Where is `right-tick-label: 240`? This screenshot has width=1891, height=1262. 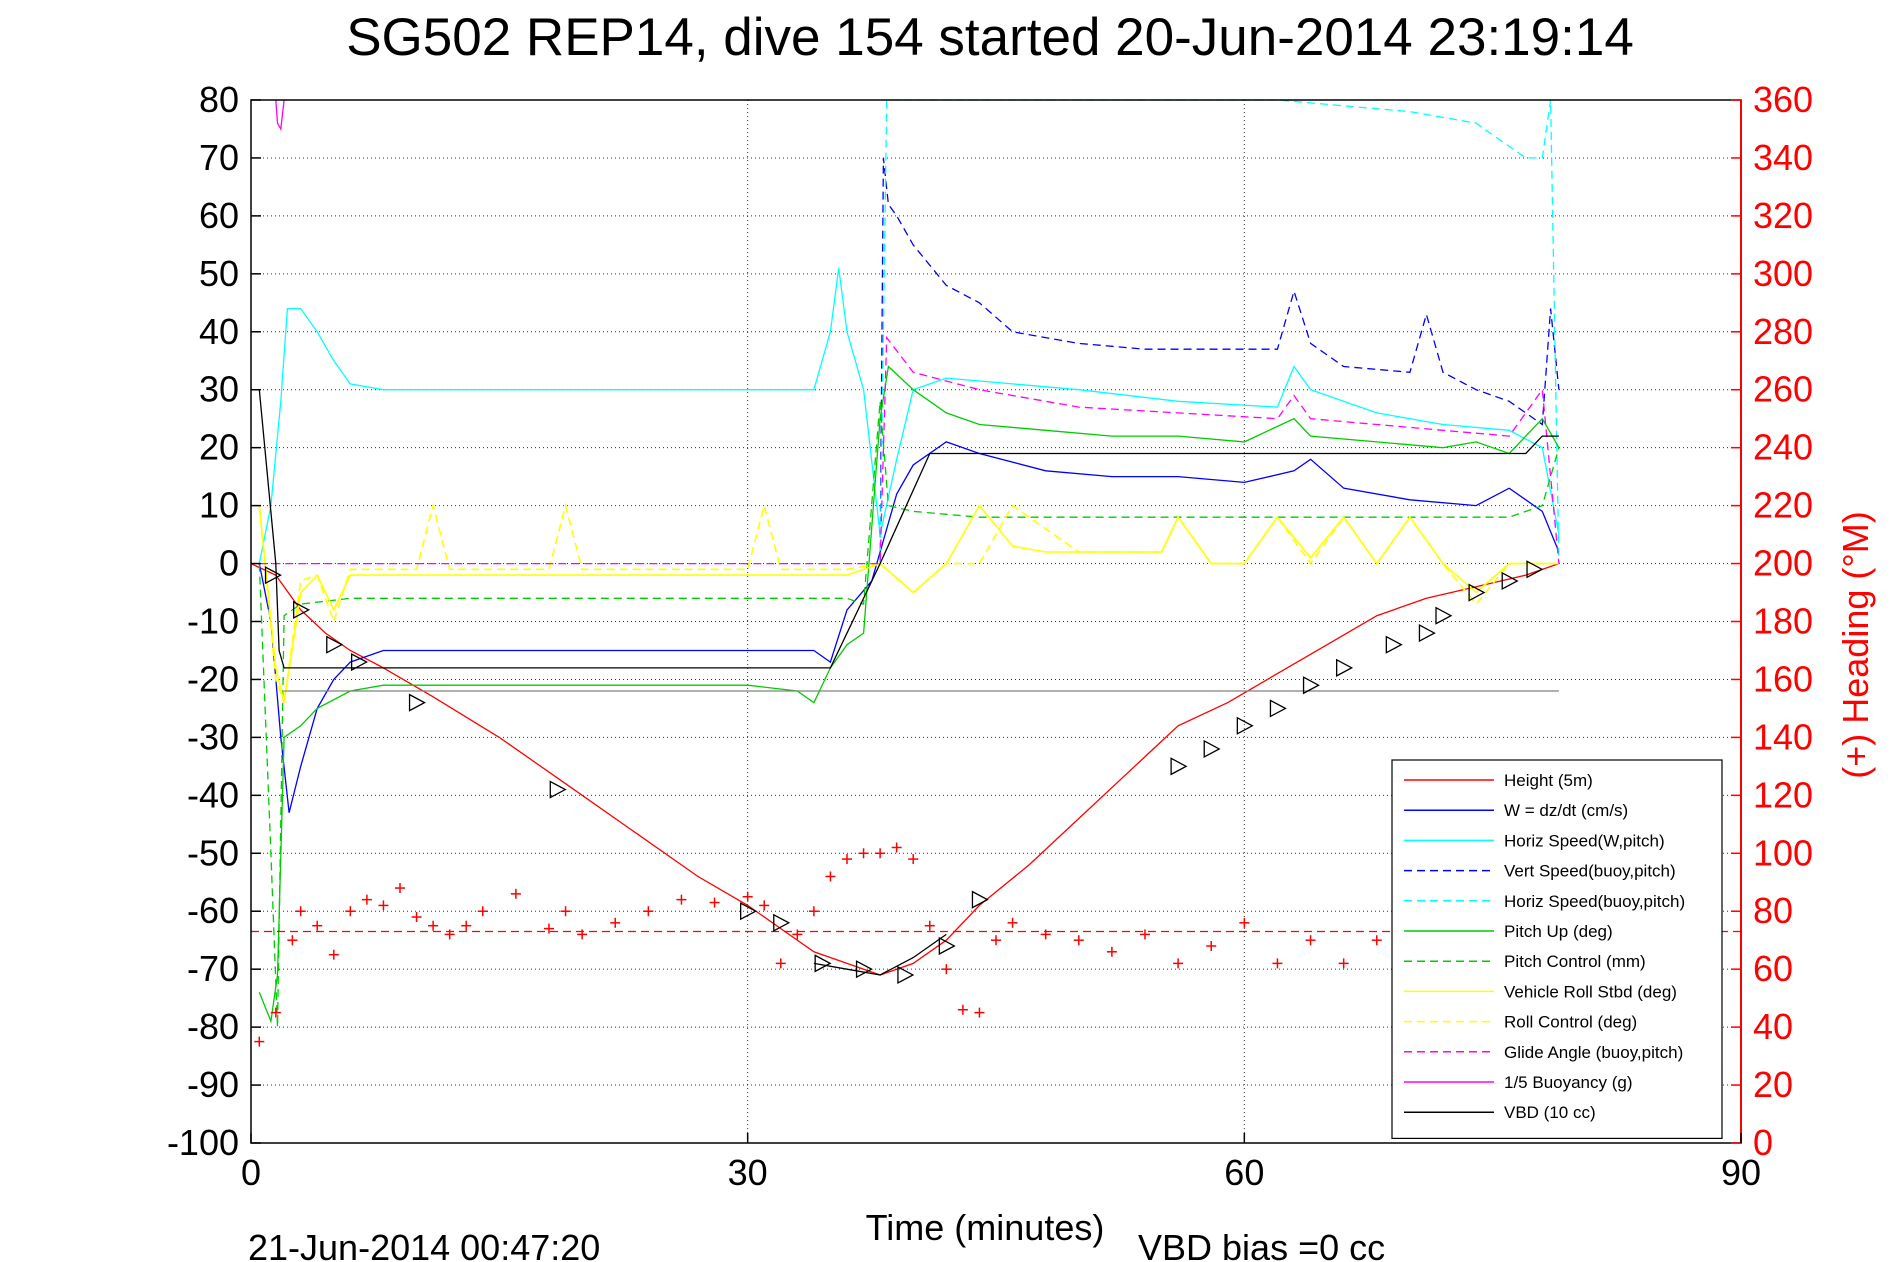
right-tick-label: 240 is located at coordinates (1783, 447).